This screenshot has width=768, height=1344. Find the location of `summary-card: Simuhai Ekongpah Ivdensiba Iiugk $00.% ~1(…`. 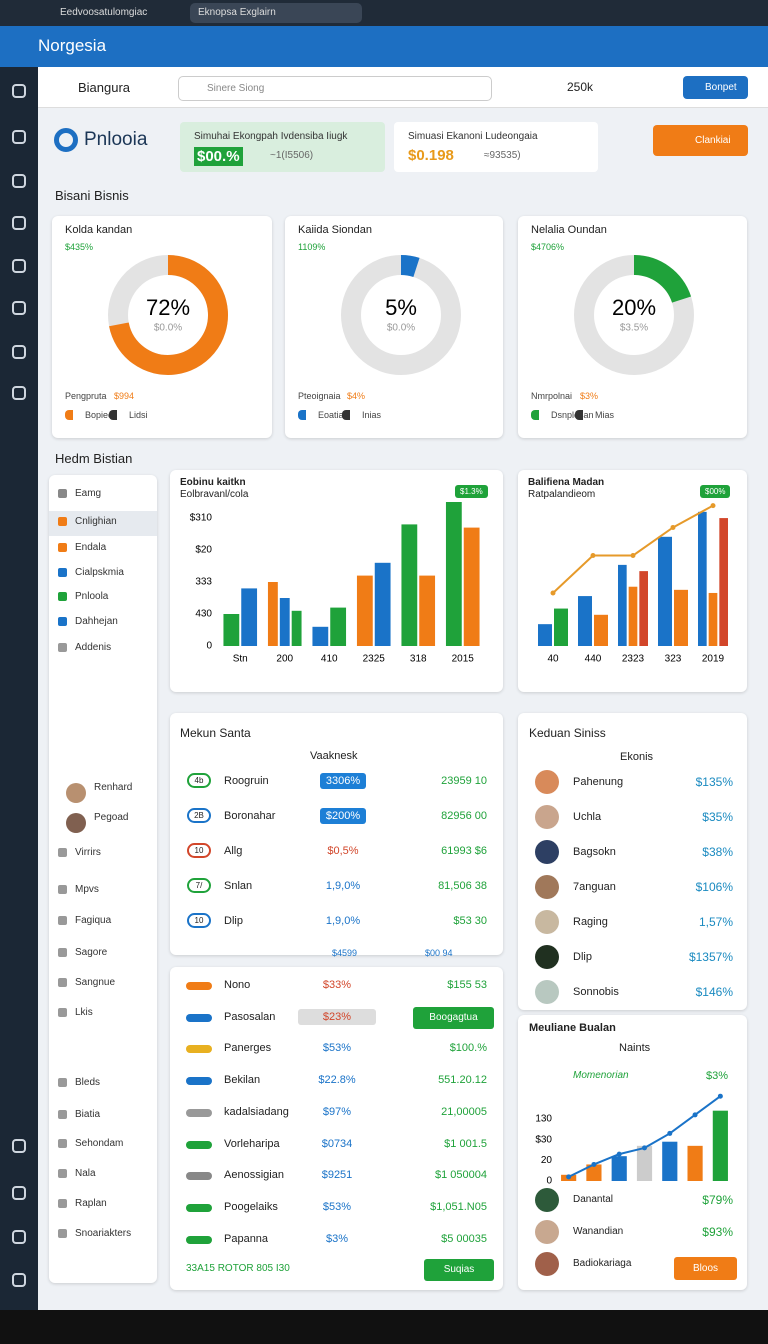

summary-card: Simuhai Ekongpah Ivdensiba Iiugk $00.% ~1(… is located at coordinates (282, 147).